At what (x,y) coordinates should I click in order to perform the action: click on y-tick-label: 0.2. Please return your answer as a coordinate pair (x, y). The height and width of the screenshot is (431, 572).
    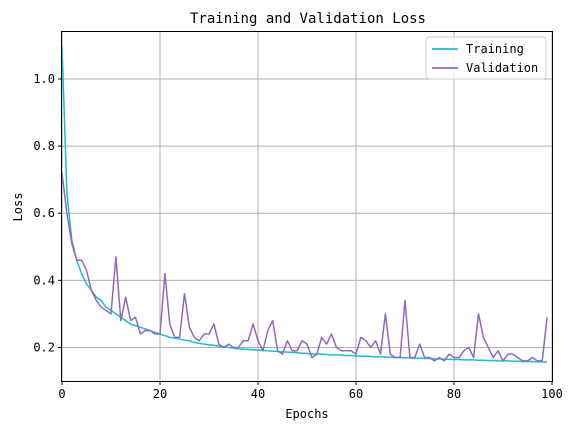
    Looking at the image, I should click on (44, 347).